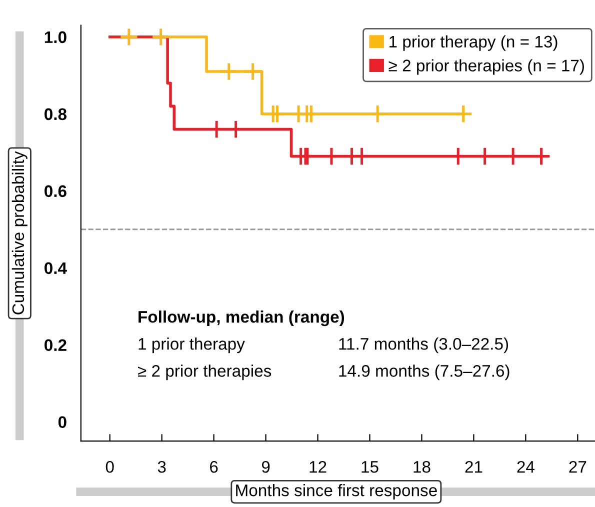 This screenshot has width=595, height=507. I want to click on x-tick-label: 27, so click(577, 466).